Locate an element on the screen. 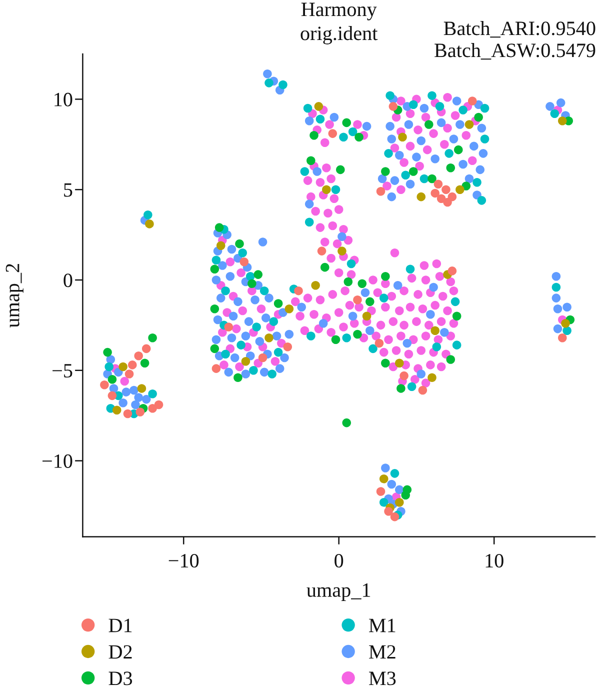  x-tick-label: 10 is located at coordinates (495, 561).